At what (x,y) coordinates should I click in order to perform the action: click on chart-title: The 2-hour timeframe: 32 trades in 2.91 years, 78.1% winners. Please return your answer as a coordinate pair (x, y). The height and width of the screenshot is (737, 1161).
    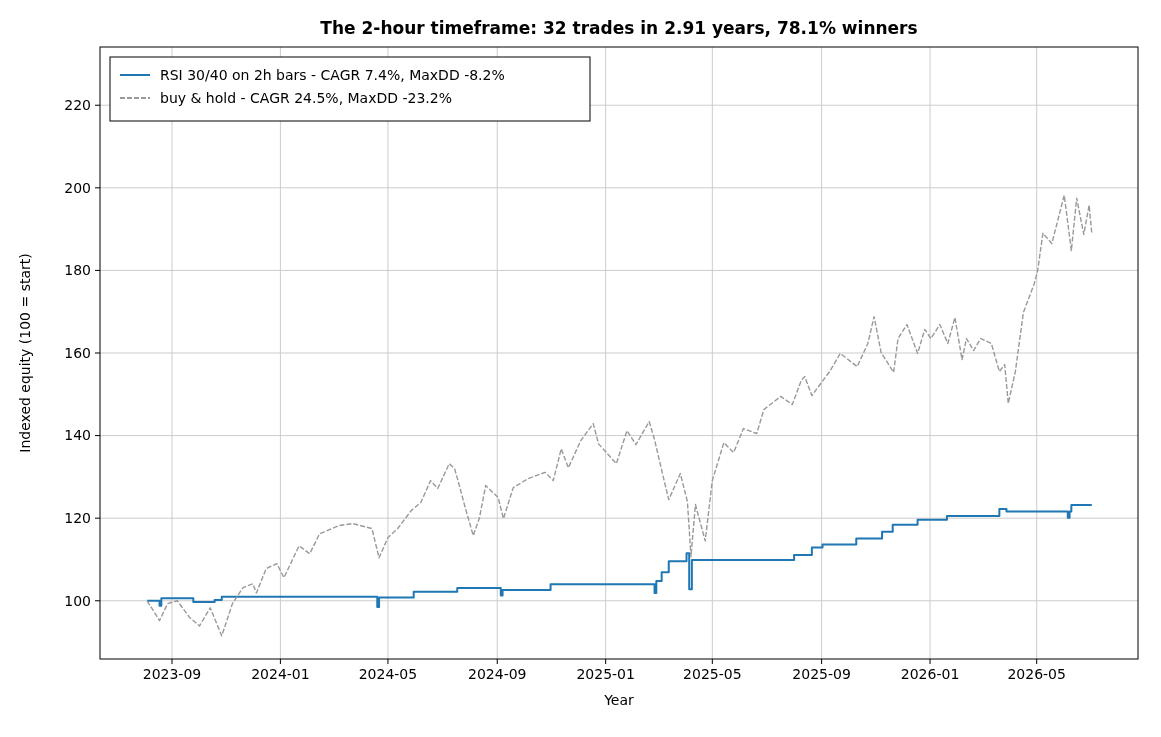
    Looking at the image, I should click on (619, 28).